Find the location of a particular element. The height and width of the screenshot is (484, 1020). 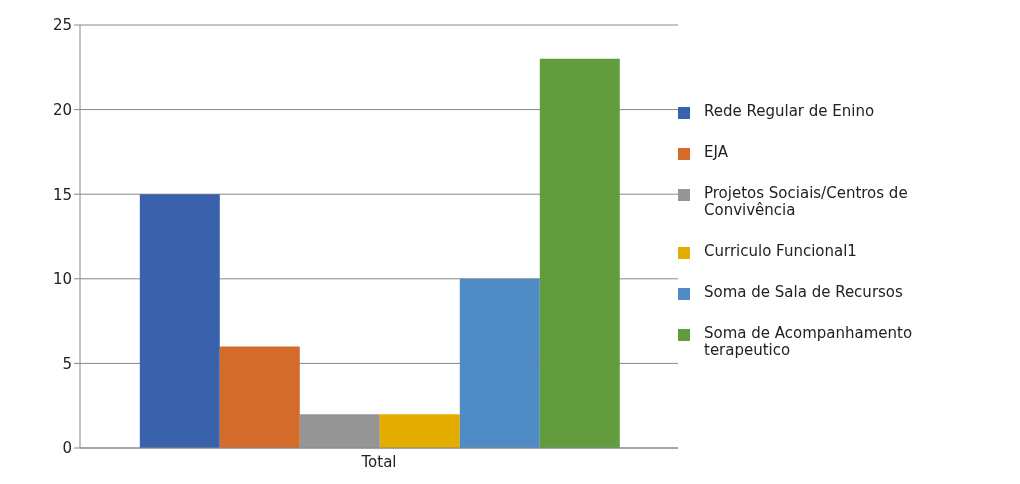

y-tick-label: 10 is located at coordinates (62, 279).